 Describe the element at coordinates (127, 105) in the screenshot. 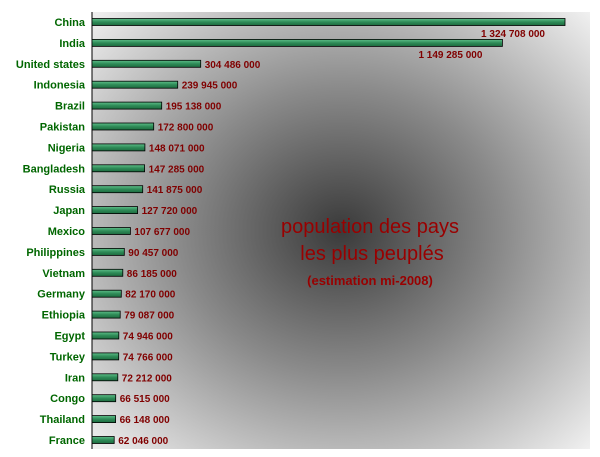

I see `bar-brazil` at that location.